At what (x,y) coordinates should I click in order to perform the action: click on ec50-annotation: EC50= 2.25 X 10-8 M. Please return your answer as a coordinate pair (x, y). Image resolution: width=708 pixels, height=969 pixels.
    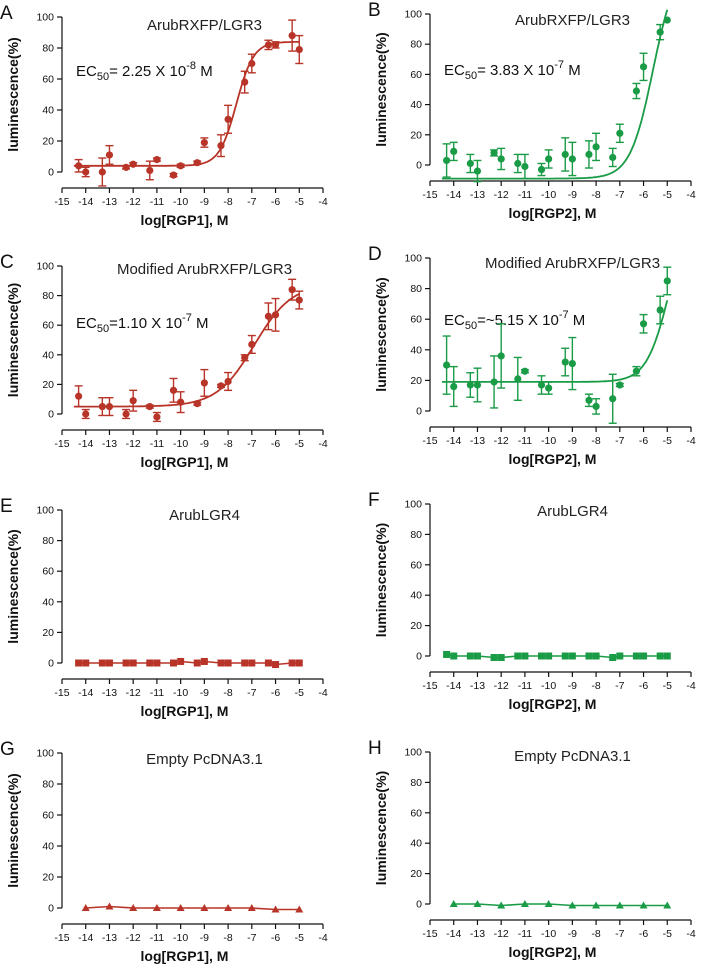
    Looking at the image, I should click on (144, 71).